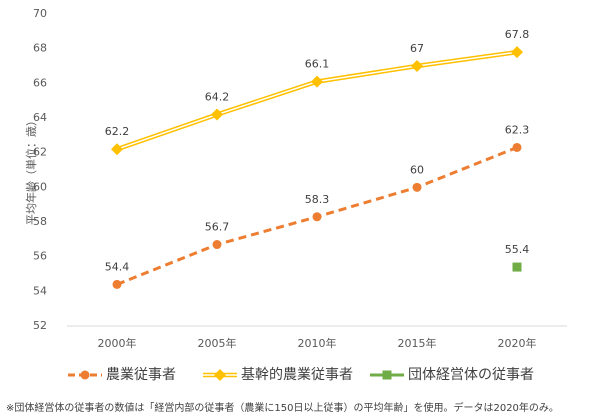 The height and width of the screenshot is (420, 600). What do you see at coordinates (40, 117) in the screenshot?
I see `y-tick-label: 64` at bounding box center [40, 117].